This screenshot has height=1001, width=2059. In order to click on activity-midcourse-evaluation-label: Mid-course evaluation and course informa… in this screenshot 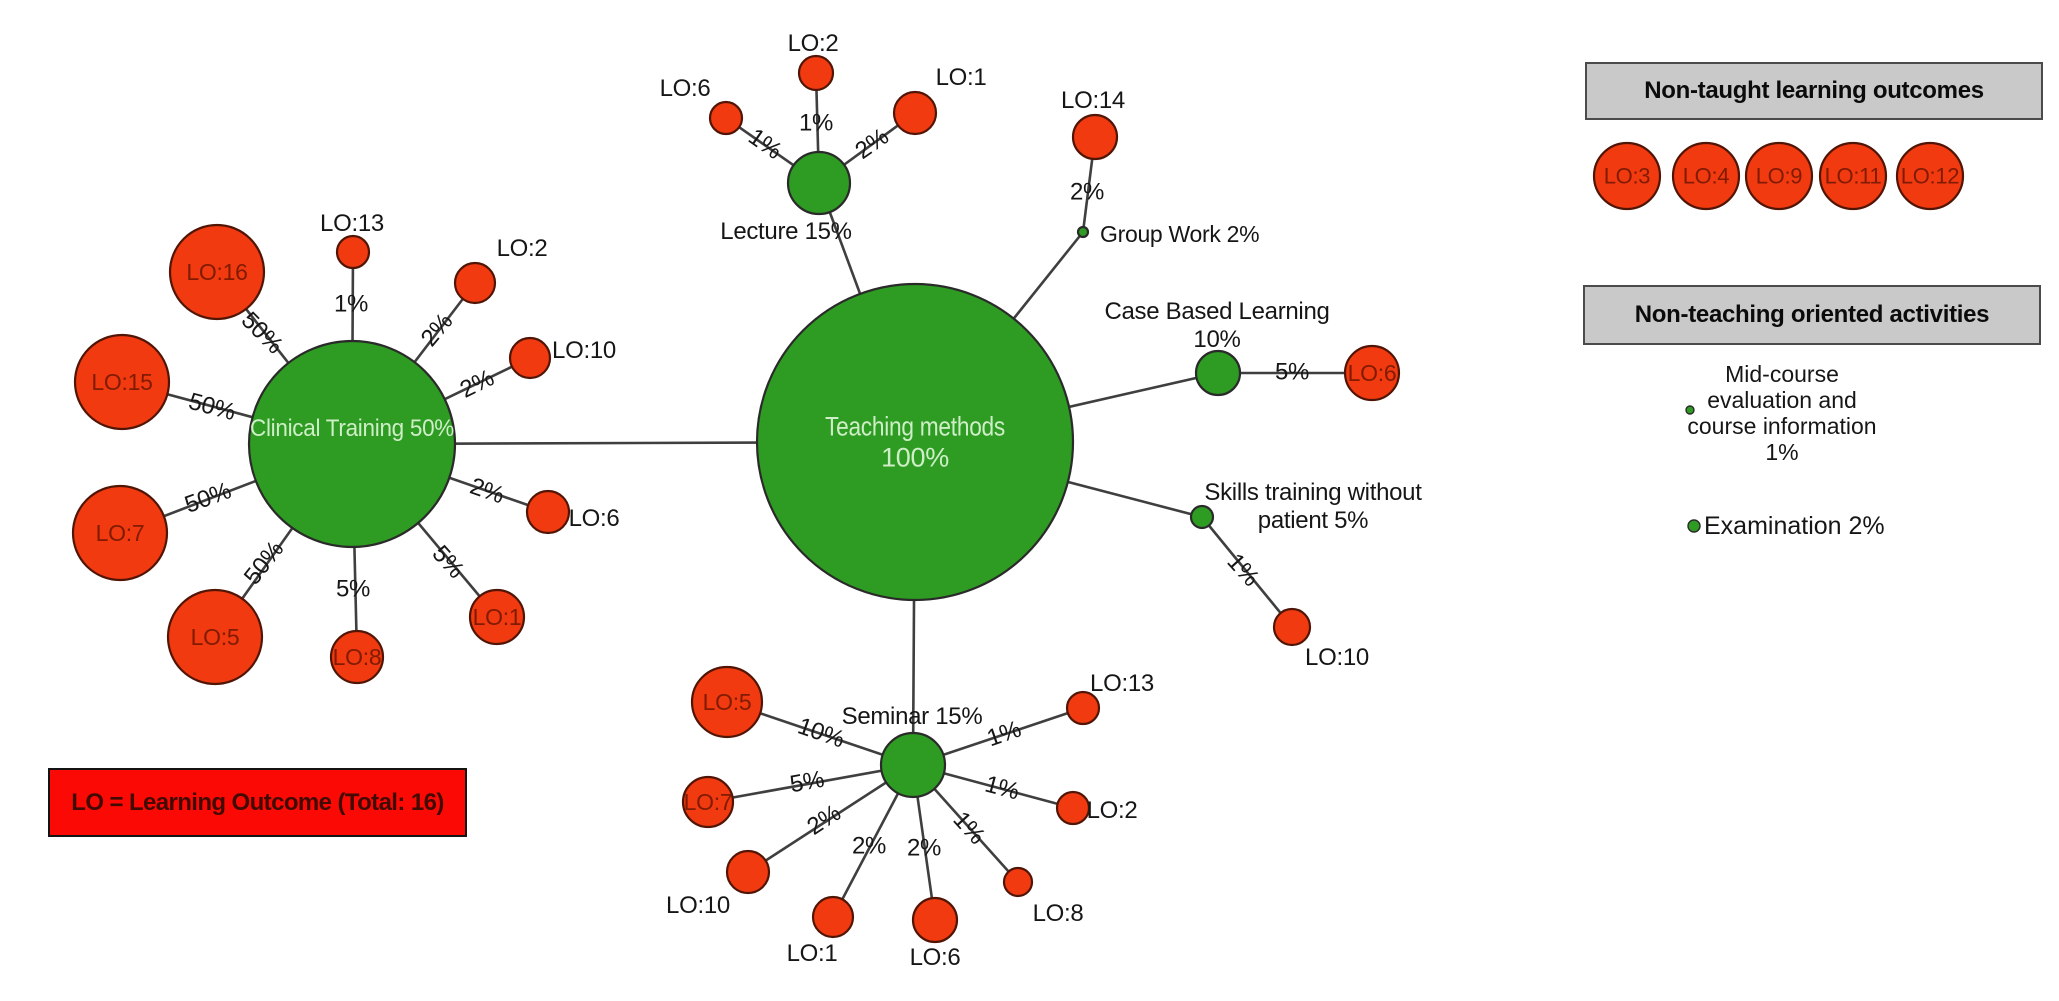, I will do `click(1782, 413)`.